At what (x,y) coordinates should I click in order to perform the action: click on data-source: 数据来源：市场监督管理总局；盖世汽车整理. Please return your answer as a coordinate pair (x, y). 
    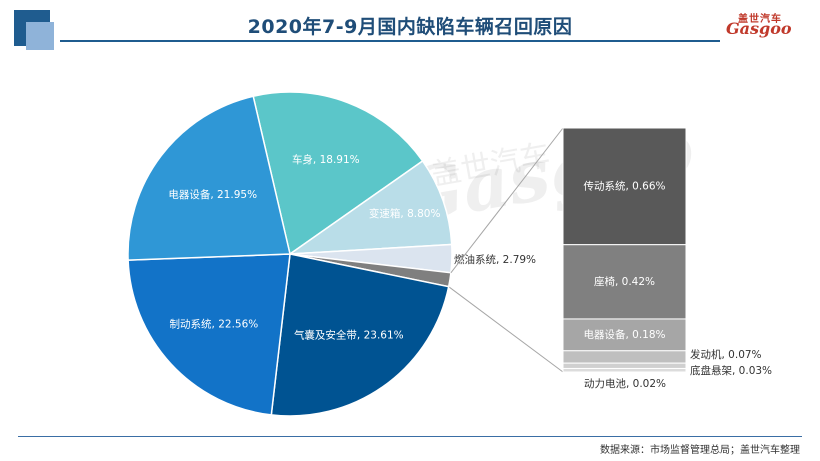
    Looking at the image, I should click on (700, 450).